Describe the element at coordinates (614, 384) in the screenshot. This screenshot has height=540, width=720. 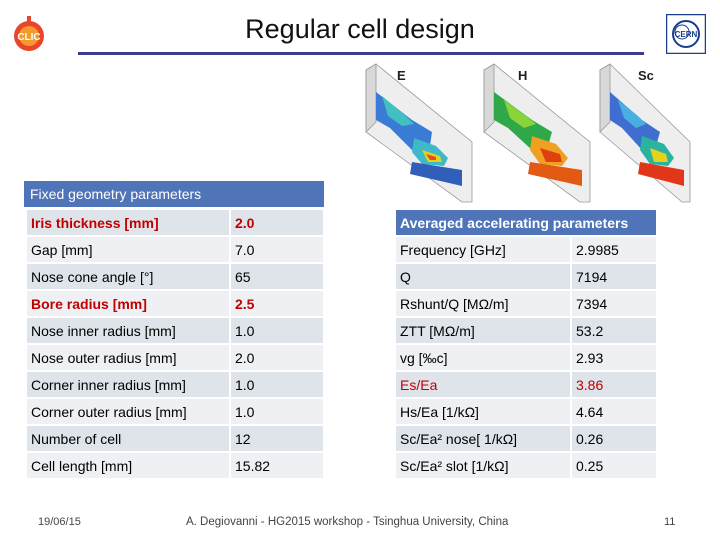
I see `accelerating-param-value: 3.86` at that location.